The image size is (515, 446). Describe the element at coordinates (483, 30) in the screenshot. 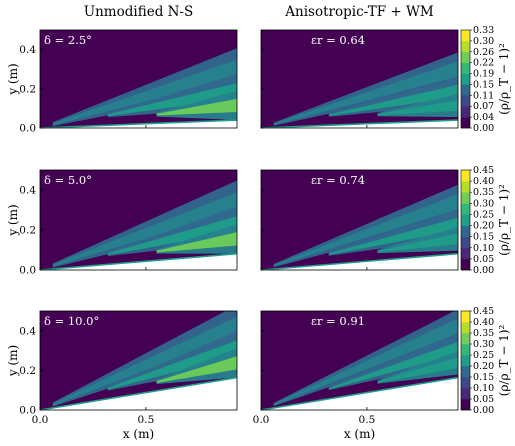

I see `colorbar-tick-label: 0.33` at that location.